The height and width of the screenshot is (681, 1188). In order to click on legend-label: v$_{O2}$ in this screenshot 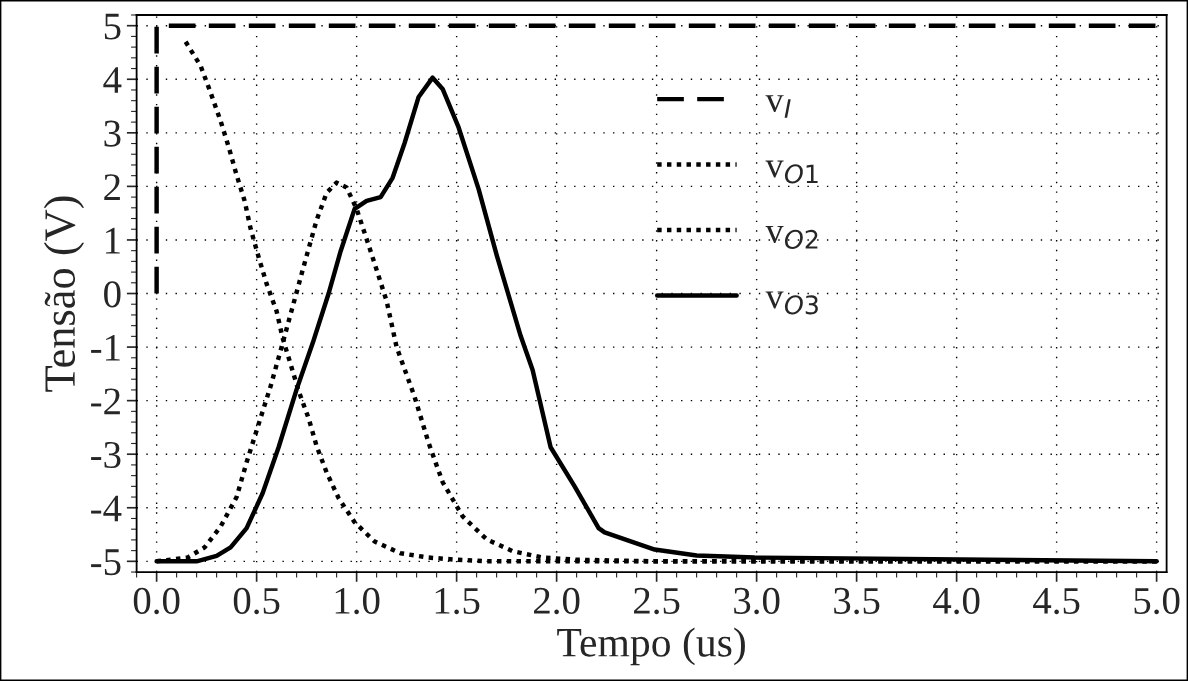, I will do `click(791, 237)`.